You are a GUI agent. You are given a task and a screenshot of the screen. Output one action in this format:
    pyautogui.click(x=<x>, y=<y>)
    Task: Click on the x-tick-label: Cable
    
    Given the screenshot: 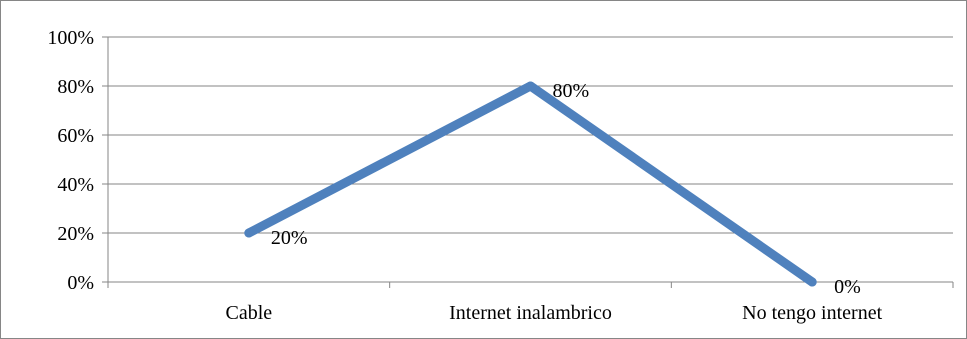 What is the action you would take?
    pyautogui.click(x=249, y=313)
    